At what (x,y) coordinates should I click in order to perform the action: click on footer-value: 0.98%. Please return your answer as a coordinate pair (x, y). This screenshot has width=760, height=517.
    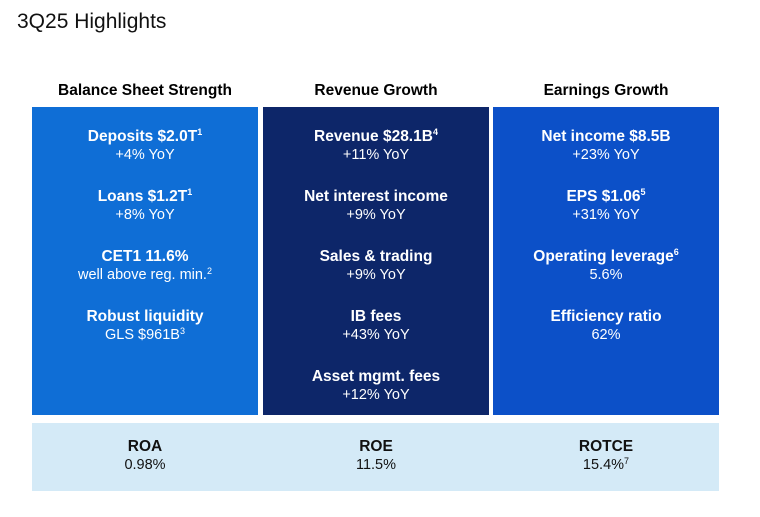
    Looking at the image, I should click on (145, 465).